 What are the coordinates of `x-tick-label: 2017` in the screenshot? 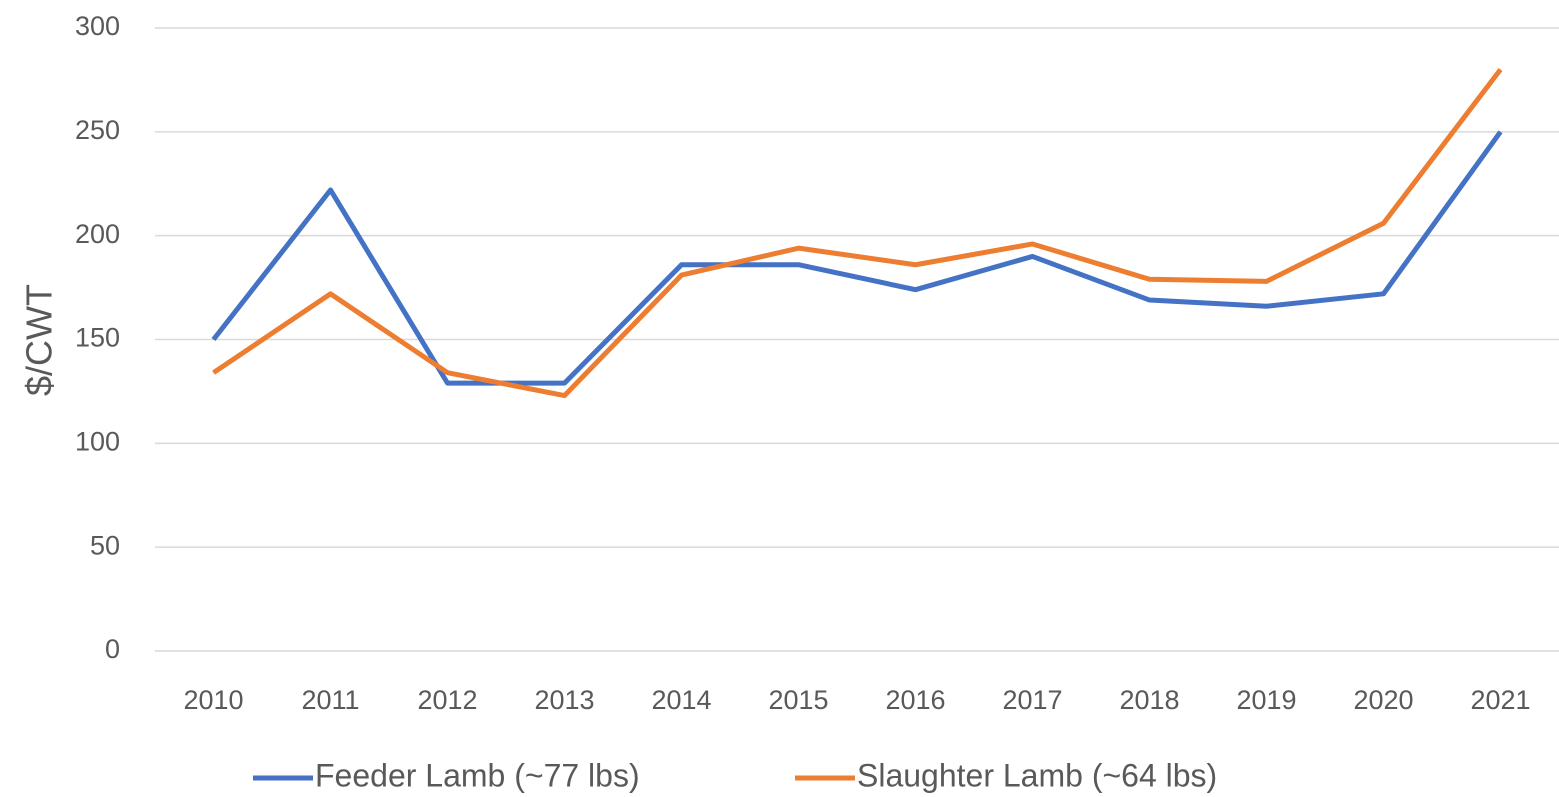 It's located at (1032, 700).